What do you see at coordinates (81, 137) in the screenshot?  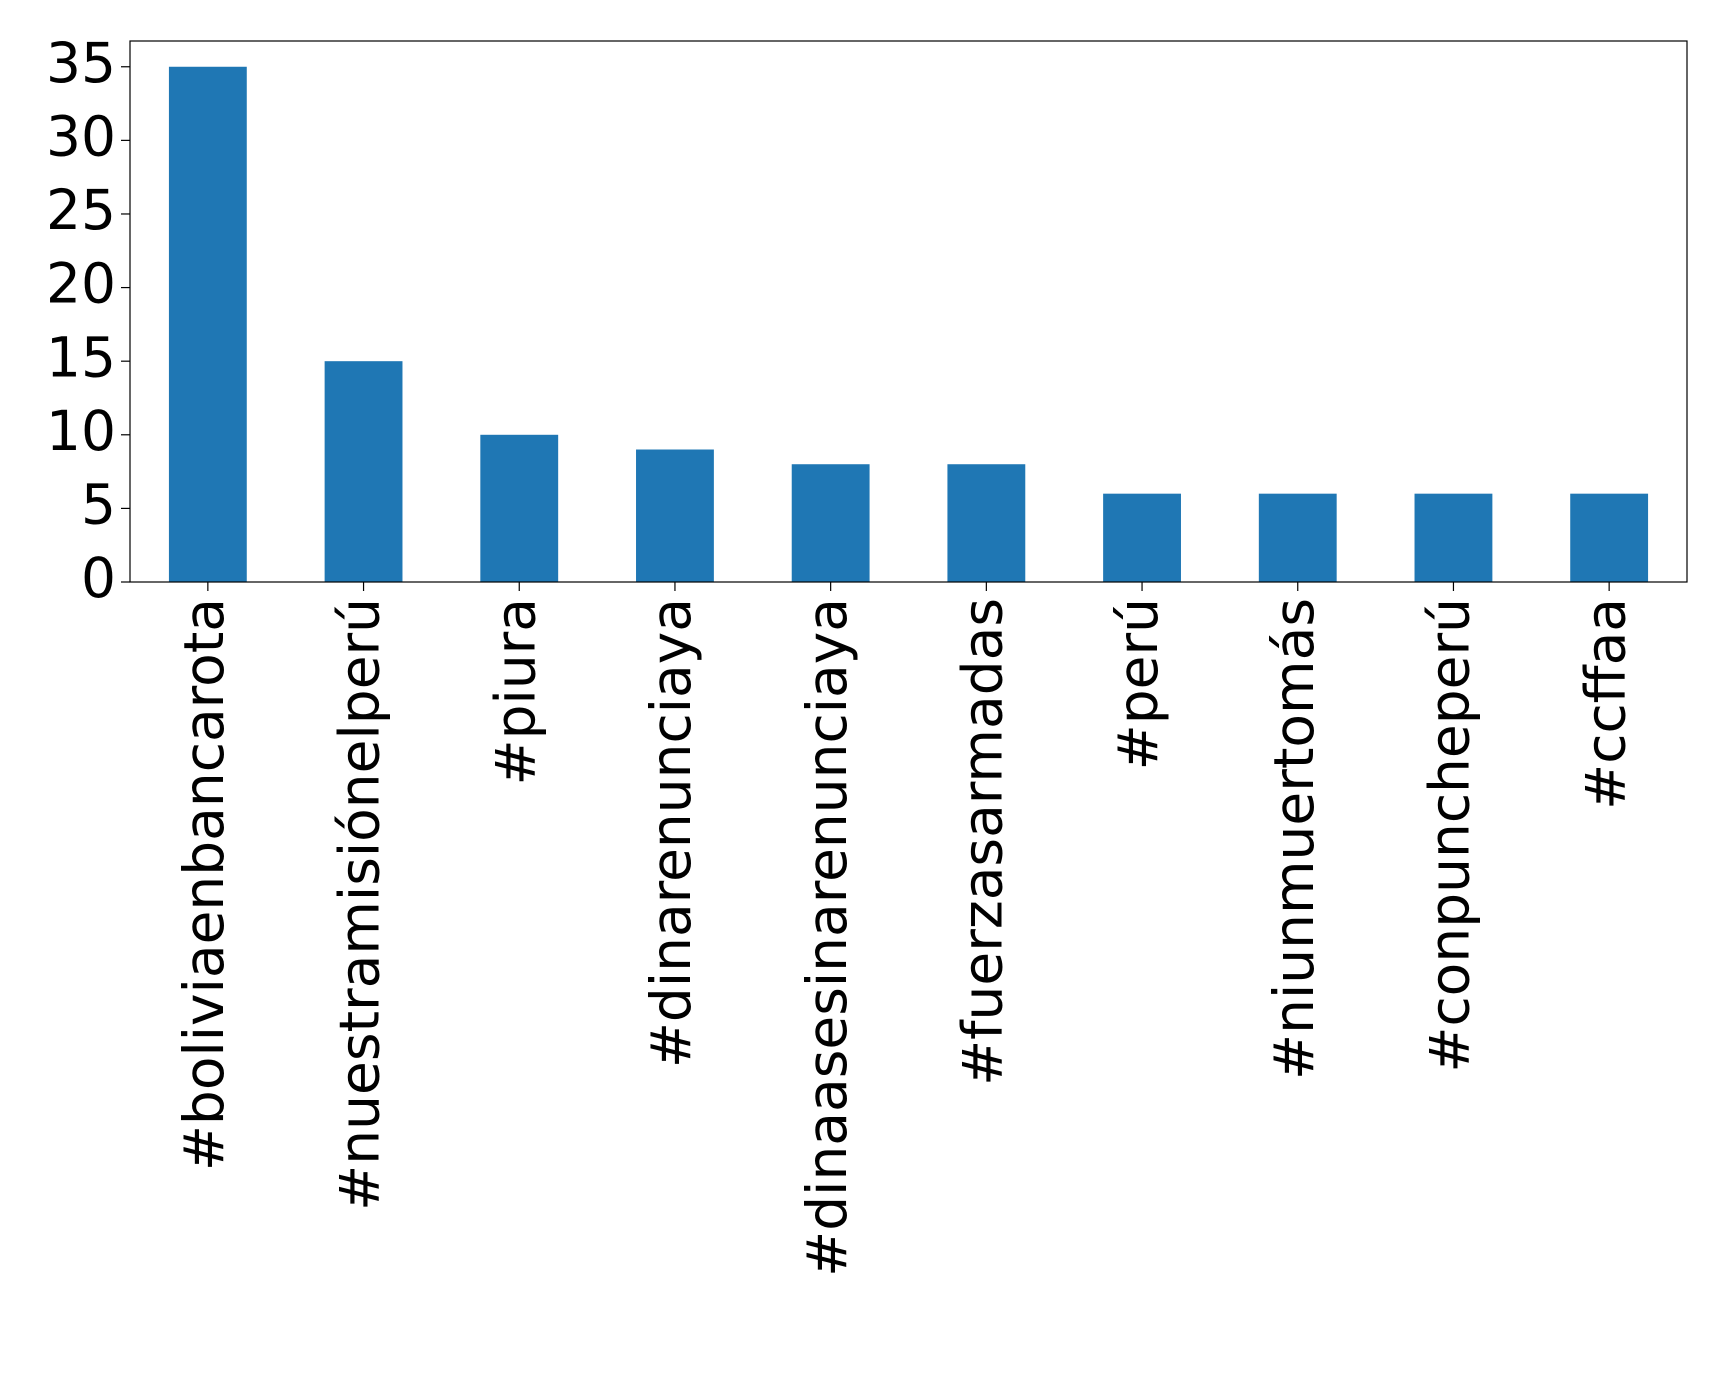 I see `y-tick-label: 30` at bounding box center [81, 137].